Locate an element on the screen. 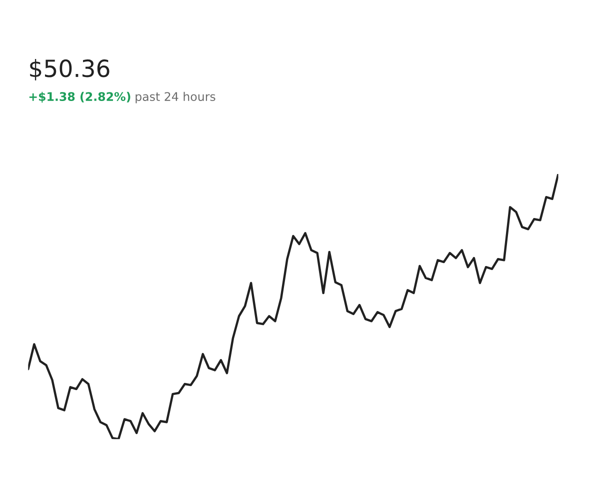 The width and height of the screenshot is (599, 503). chart-subtitle: $50.36 is located at coordinates (70, 69).